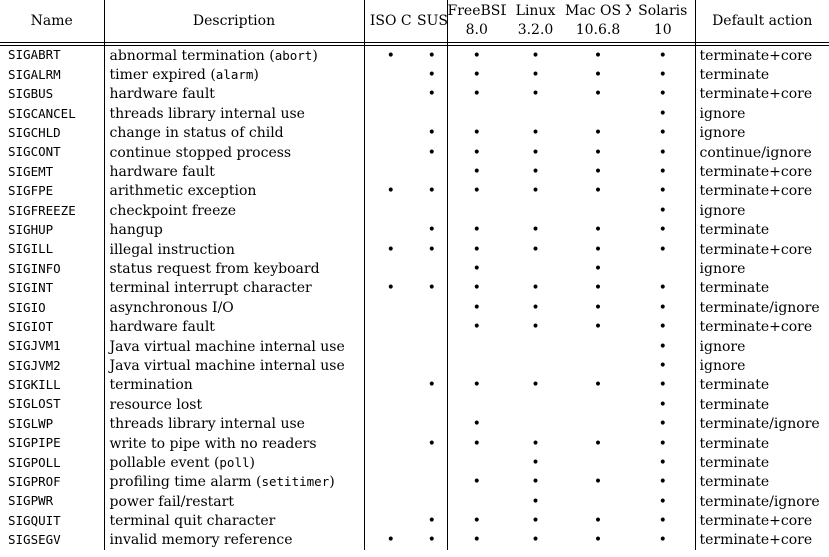 The width and height of the screenshot is (829, 557). Describe the element at coordinates (234, 191) in the screenshot. I see `signal-description: arithmetic exception` at that location.